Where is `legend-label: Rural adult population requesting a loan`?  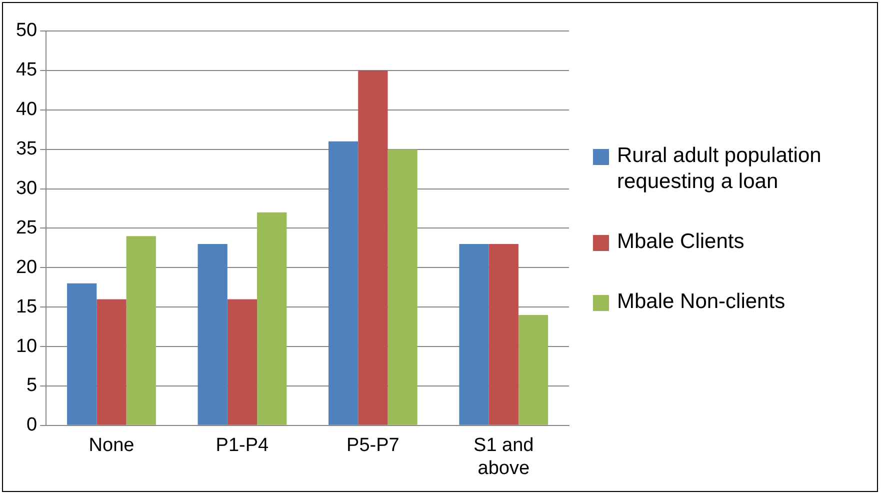 legend-label: Rural adult population requesting a loan is located at coordinates (719, 169).